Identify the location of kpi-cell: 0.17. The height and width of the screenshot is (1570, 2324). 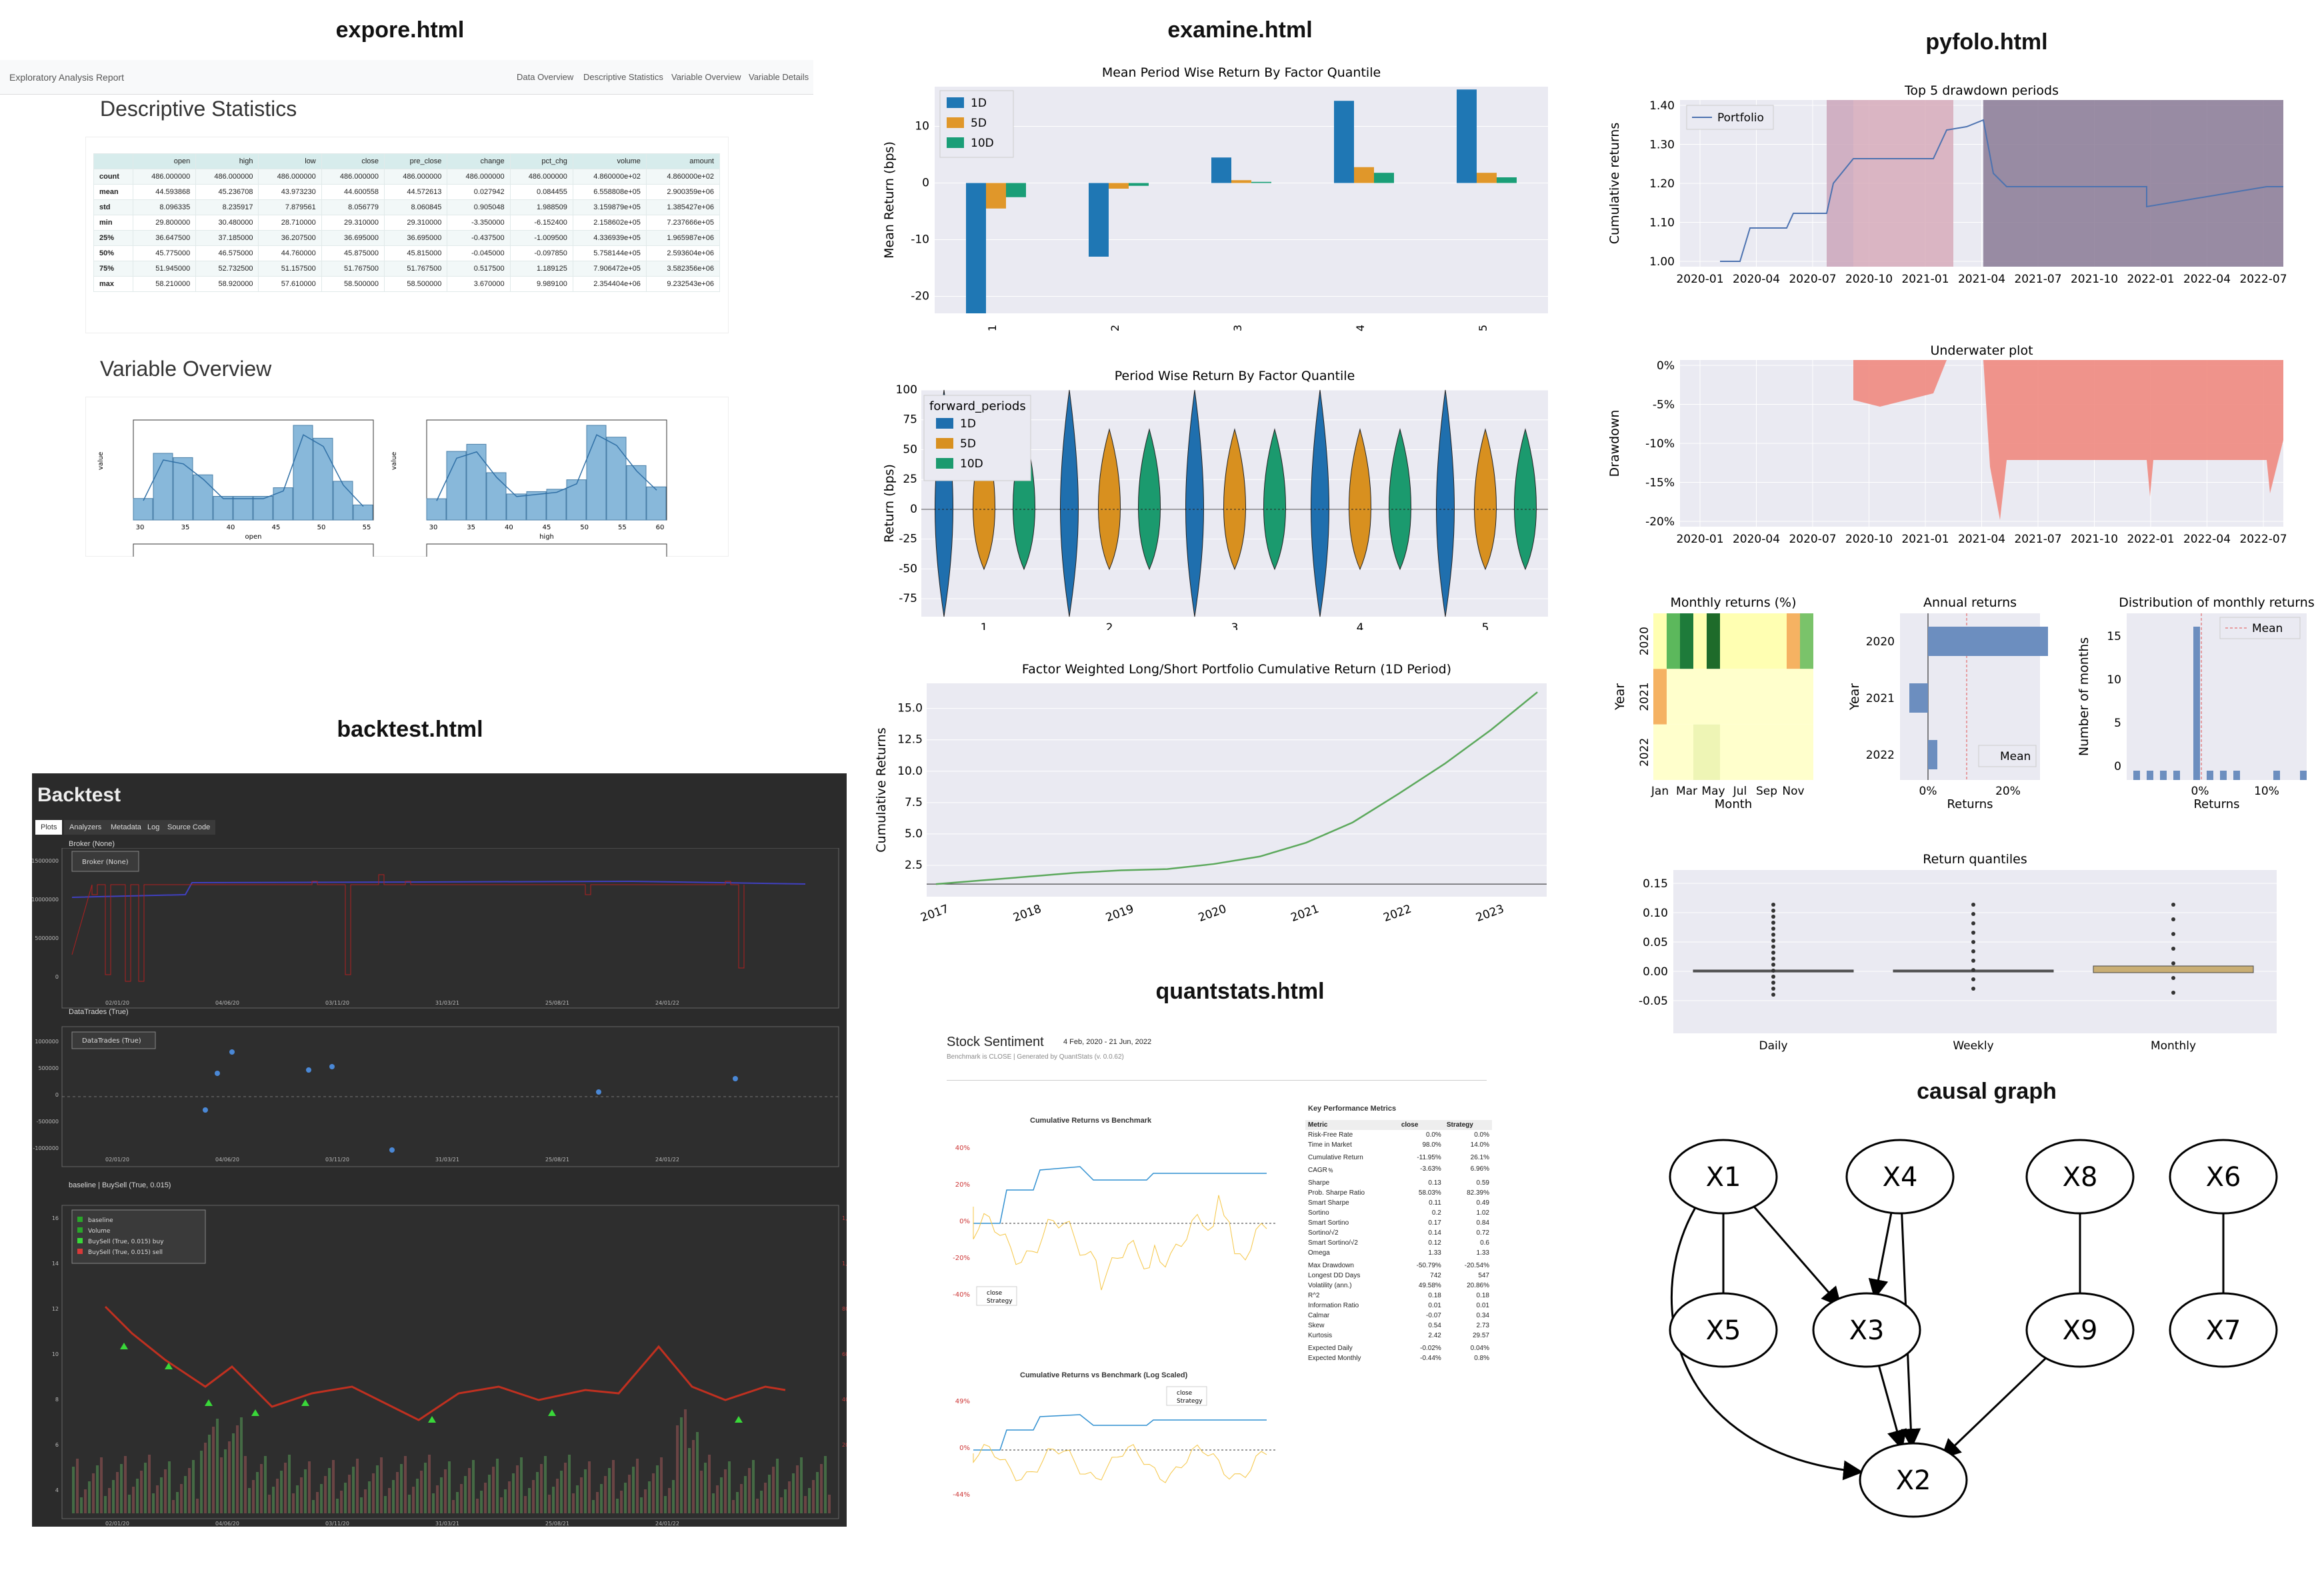
(1434, 1223).